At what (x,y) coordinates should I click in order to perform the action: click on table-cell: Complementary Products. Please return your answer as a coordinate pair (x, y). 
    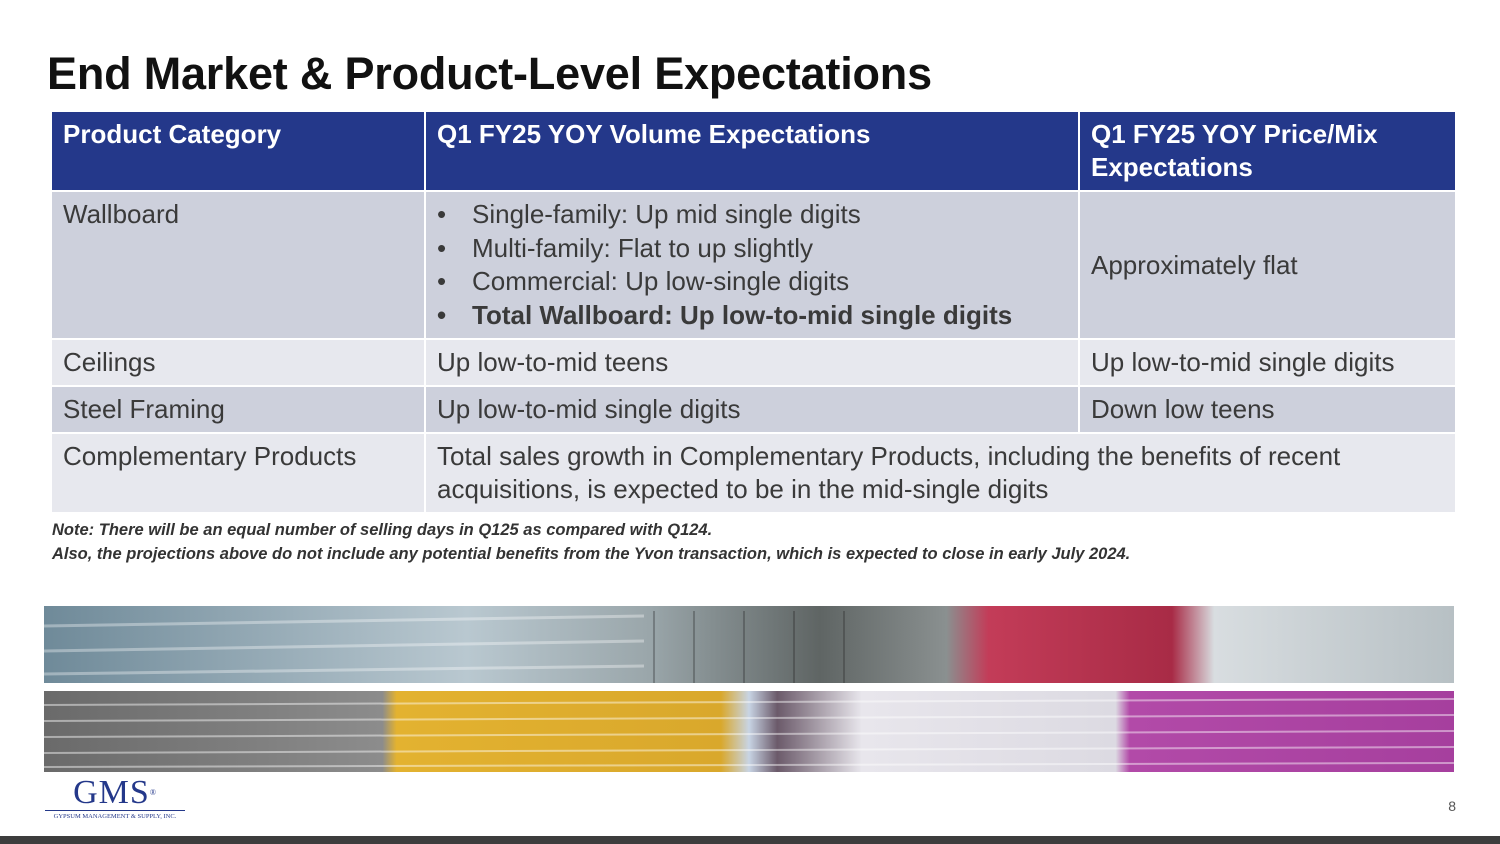
    Looking at the image, I should click on (238, 473).